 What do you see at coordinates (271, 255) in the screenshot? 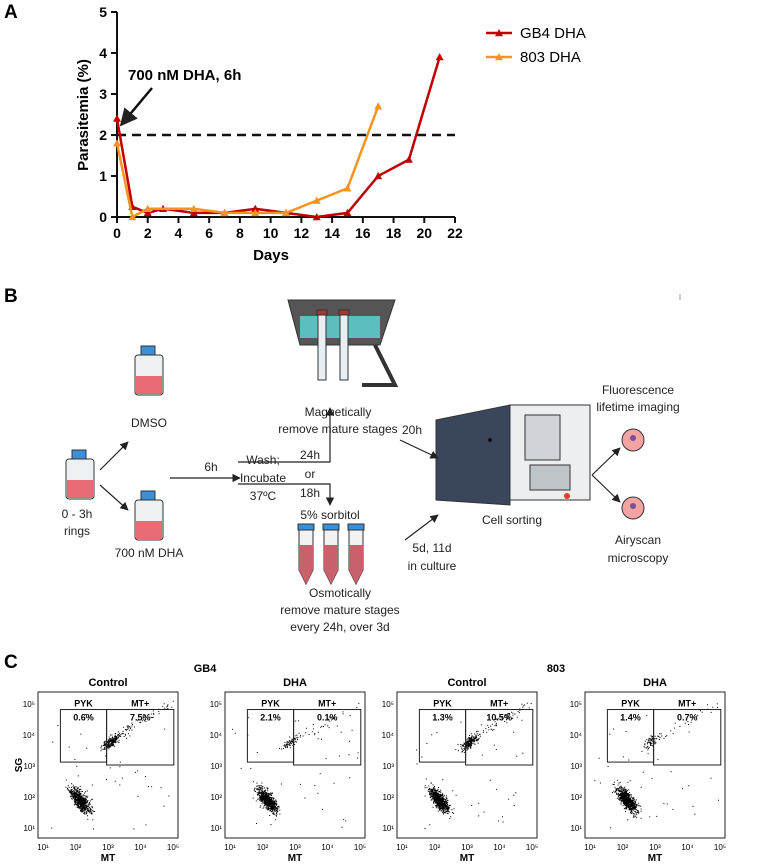
I see `x-axis-label: Days` at bounding box center [271, 255].